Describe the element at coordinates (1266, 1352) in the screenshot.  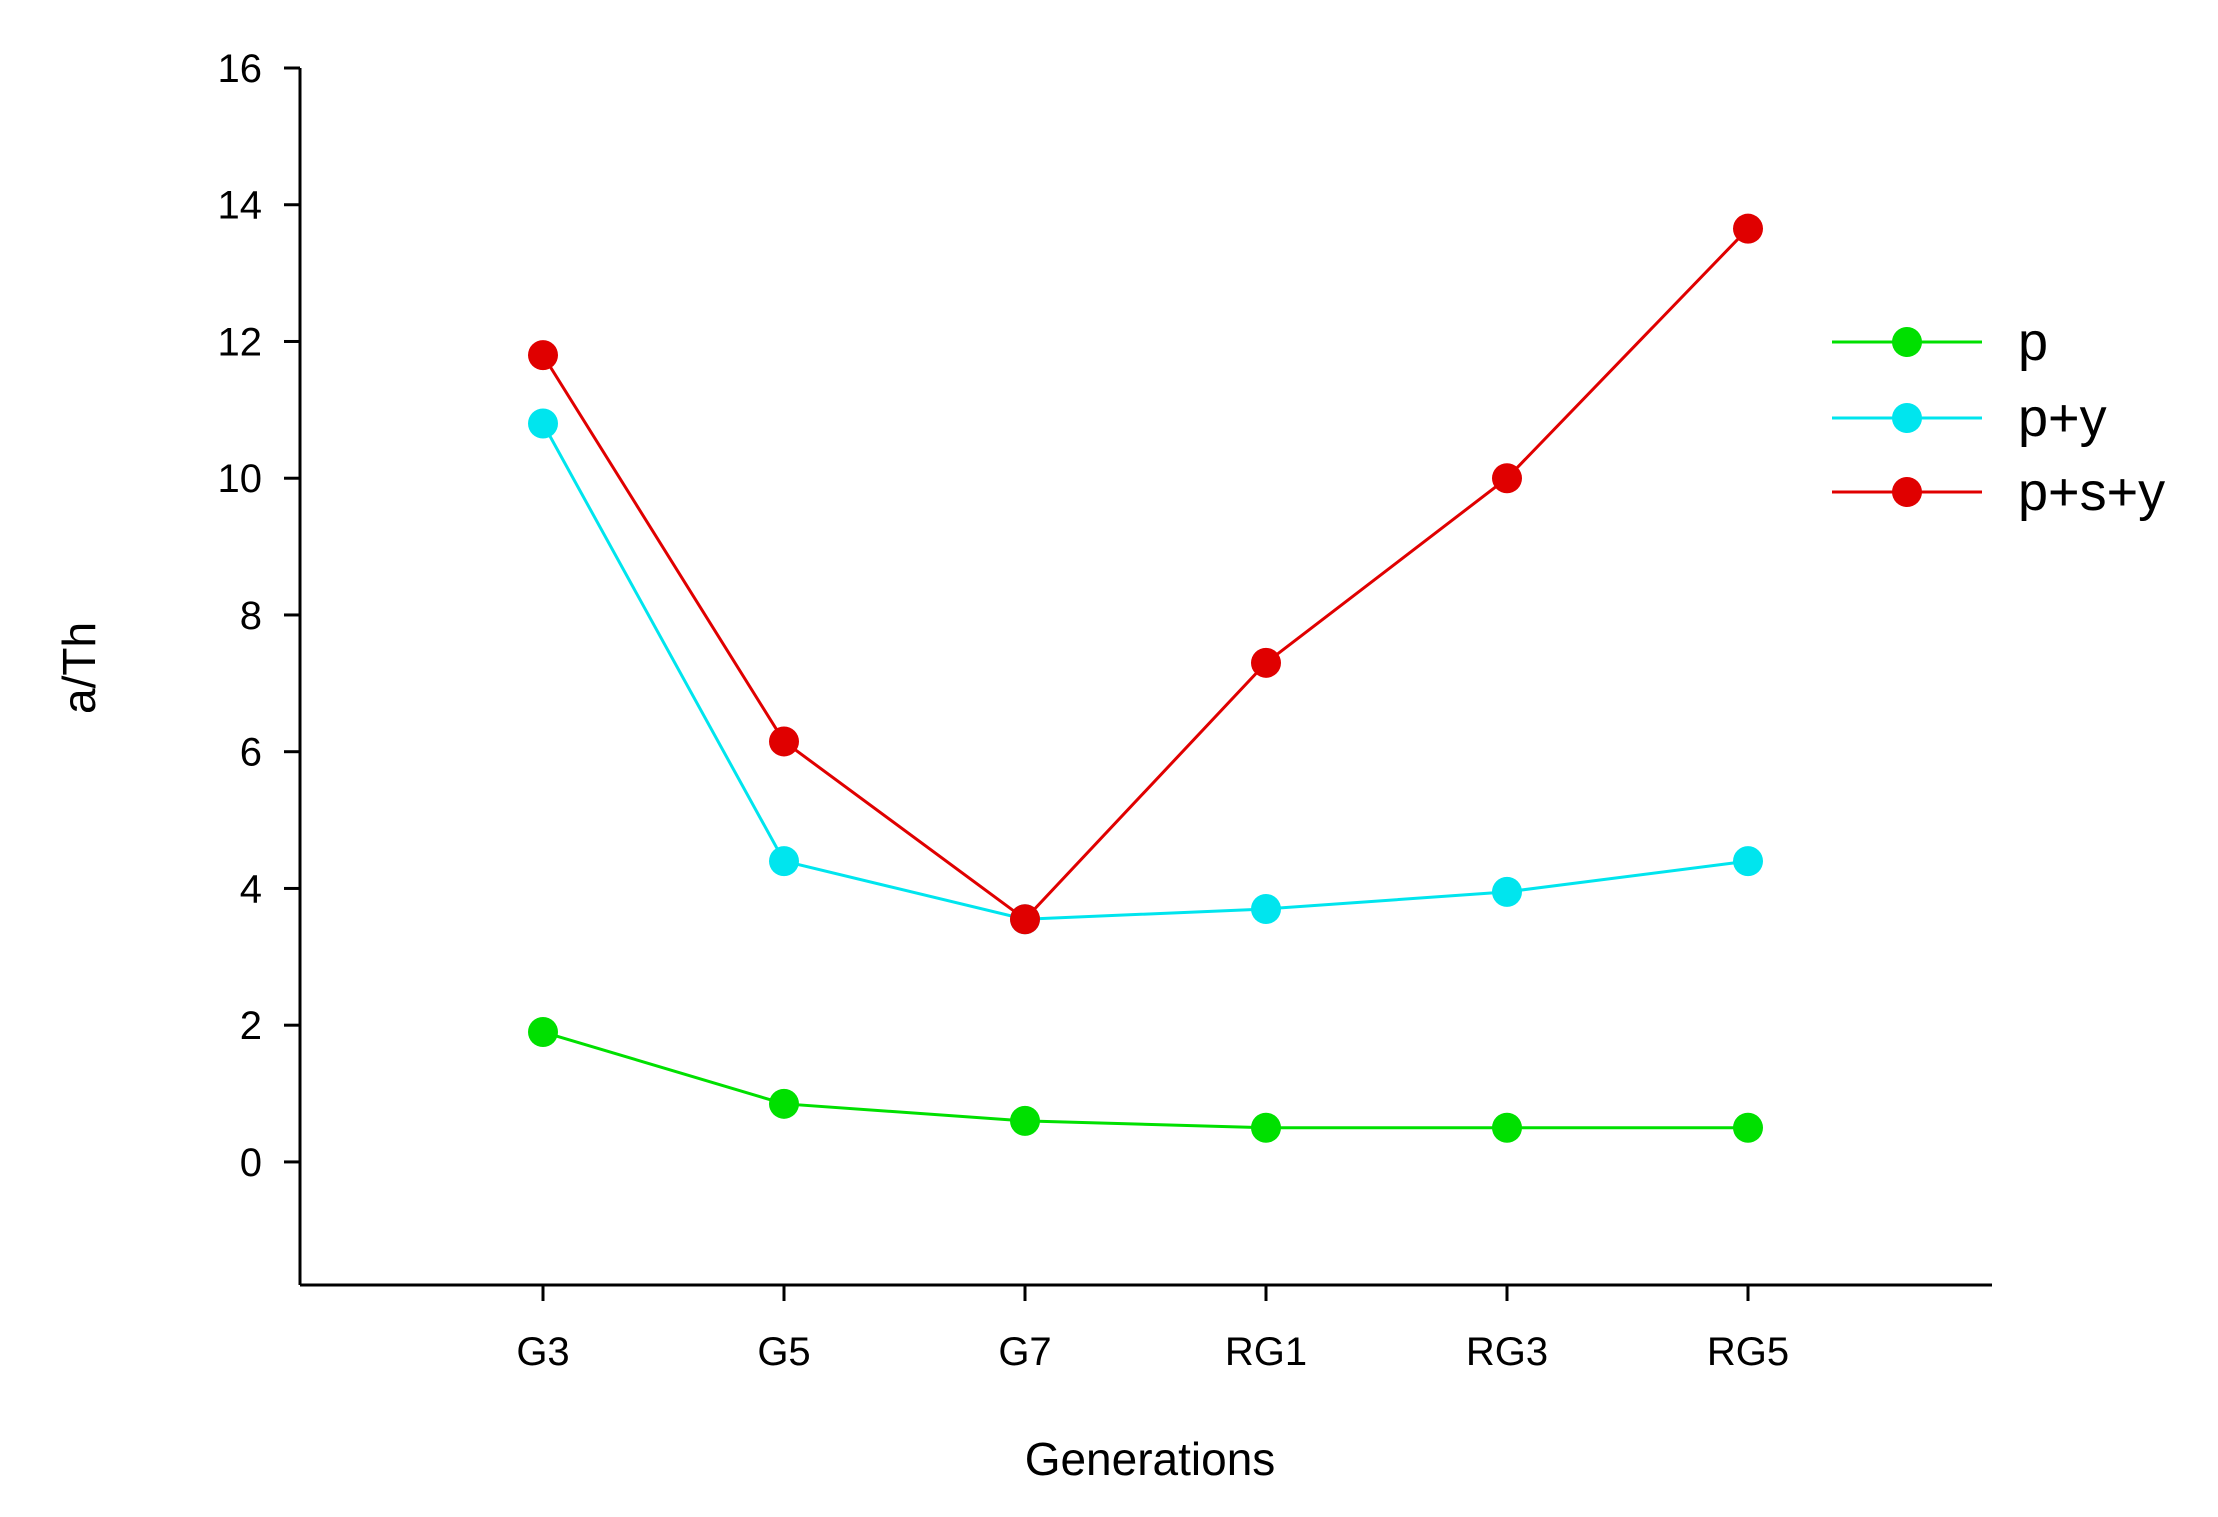
I see `x-tick-label: RG1` at that location.